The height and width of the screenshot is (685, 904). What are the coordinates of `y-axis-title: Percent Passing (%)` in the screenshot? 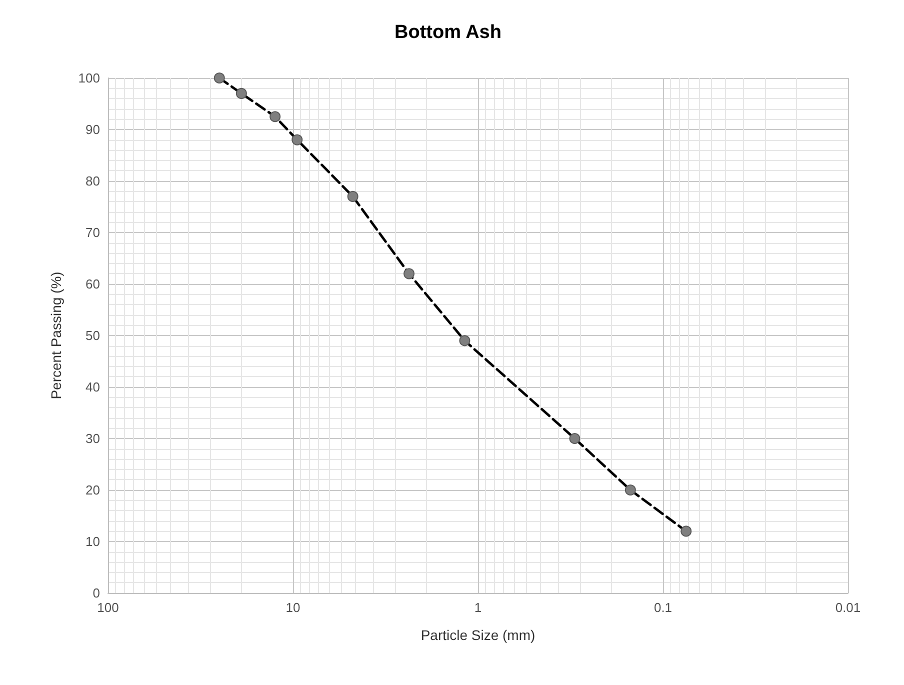 It's located at (56, 336).